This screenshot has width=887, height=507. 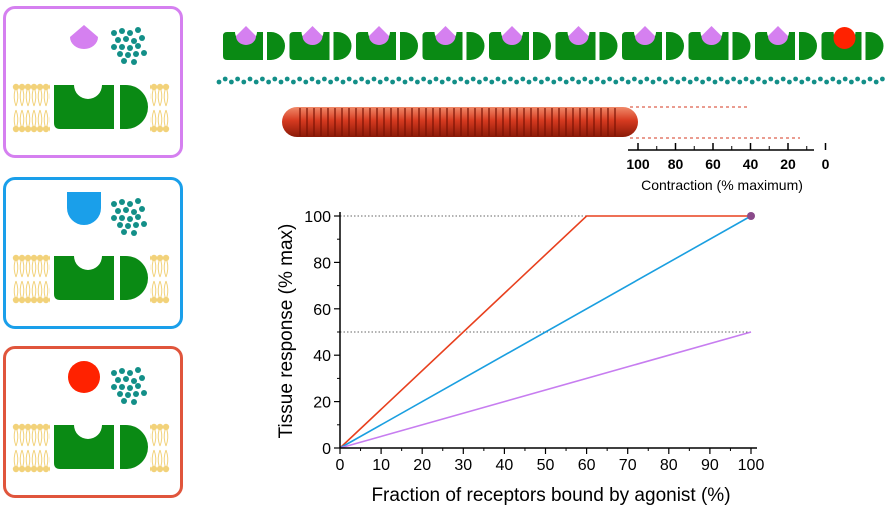 I want to click on receptor-right, so click(x=134, y=278).